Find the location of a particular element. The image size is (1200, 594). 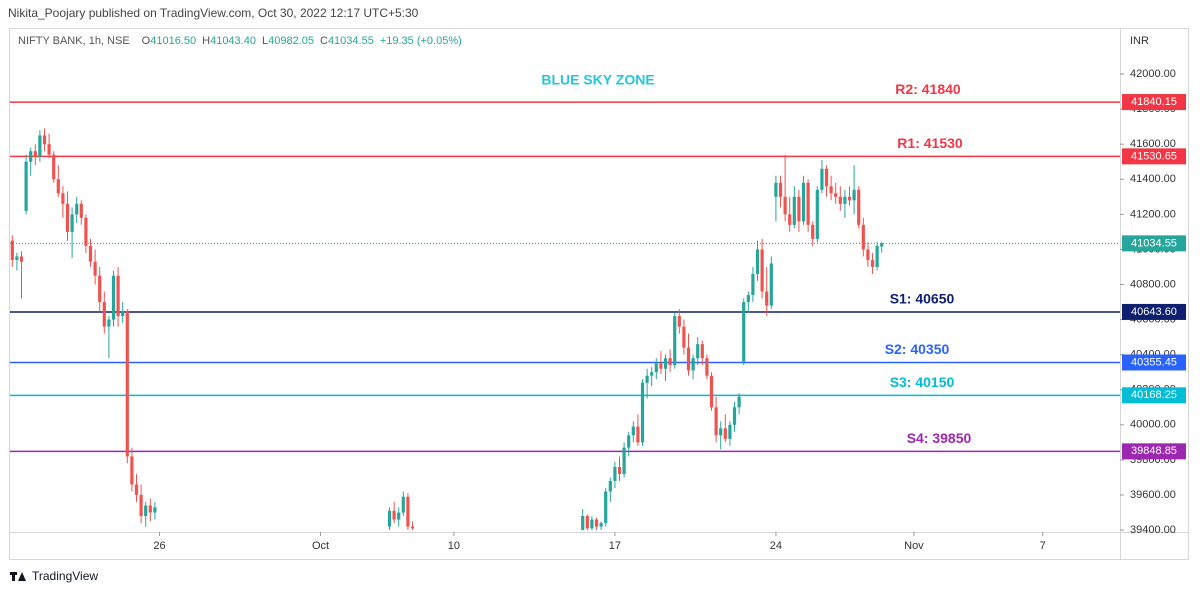

legend-key: H is located at coordinates (206, 41).